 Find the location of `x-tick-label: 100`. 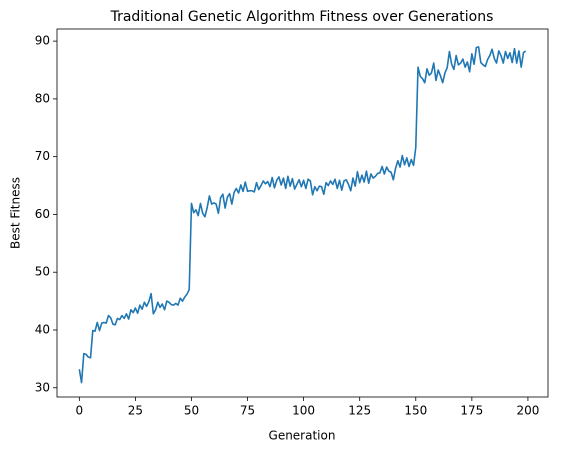

x-tick-label: 100 is located at coordinates (303, 411).